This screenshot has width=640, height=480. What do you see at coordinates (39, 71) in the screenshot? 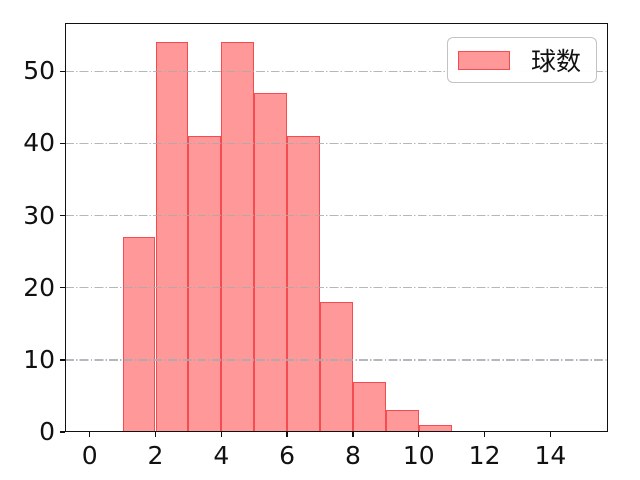
I see `y-tick-label: 50` at bounding box center [39, 71].